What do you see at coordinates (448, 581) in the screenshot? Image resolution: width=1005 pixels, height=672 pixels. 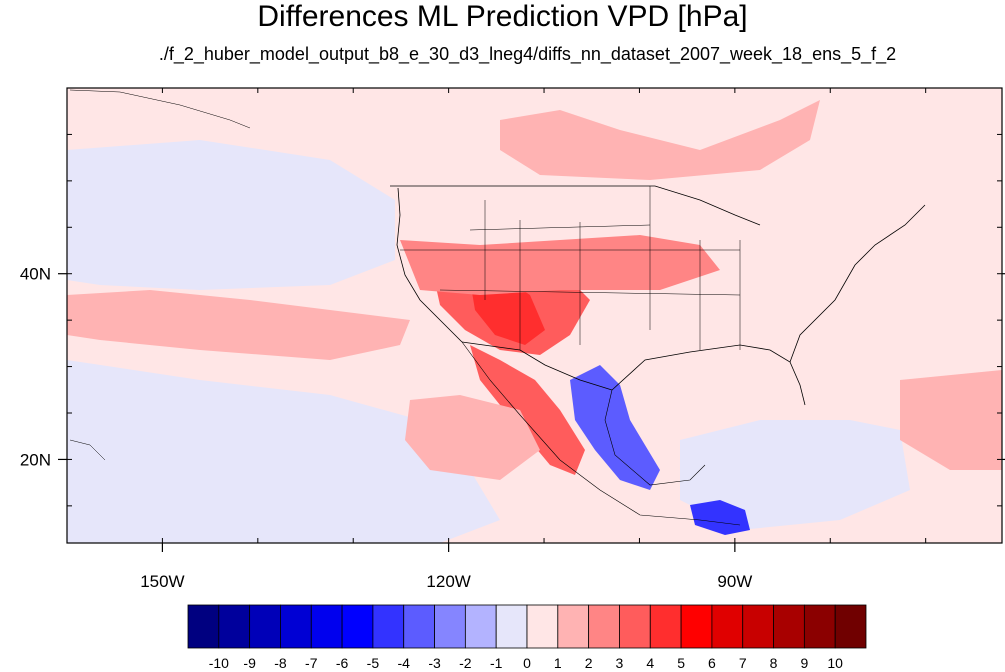 I see `x-tick-label: 120W` at bounding box center [448, 581].